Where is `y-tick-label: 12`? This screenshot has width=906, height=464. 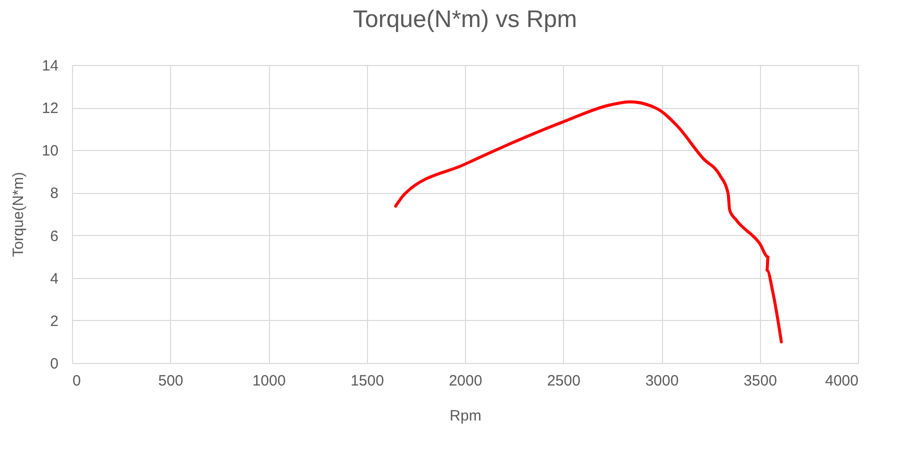
y-tick-label: 12 is located at coordinates (50, 109).